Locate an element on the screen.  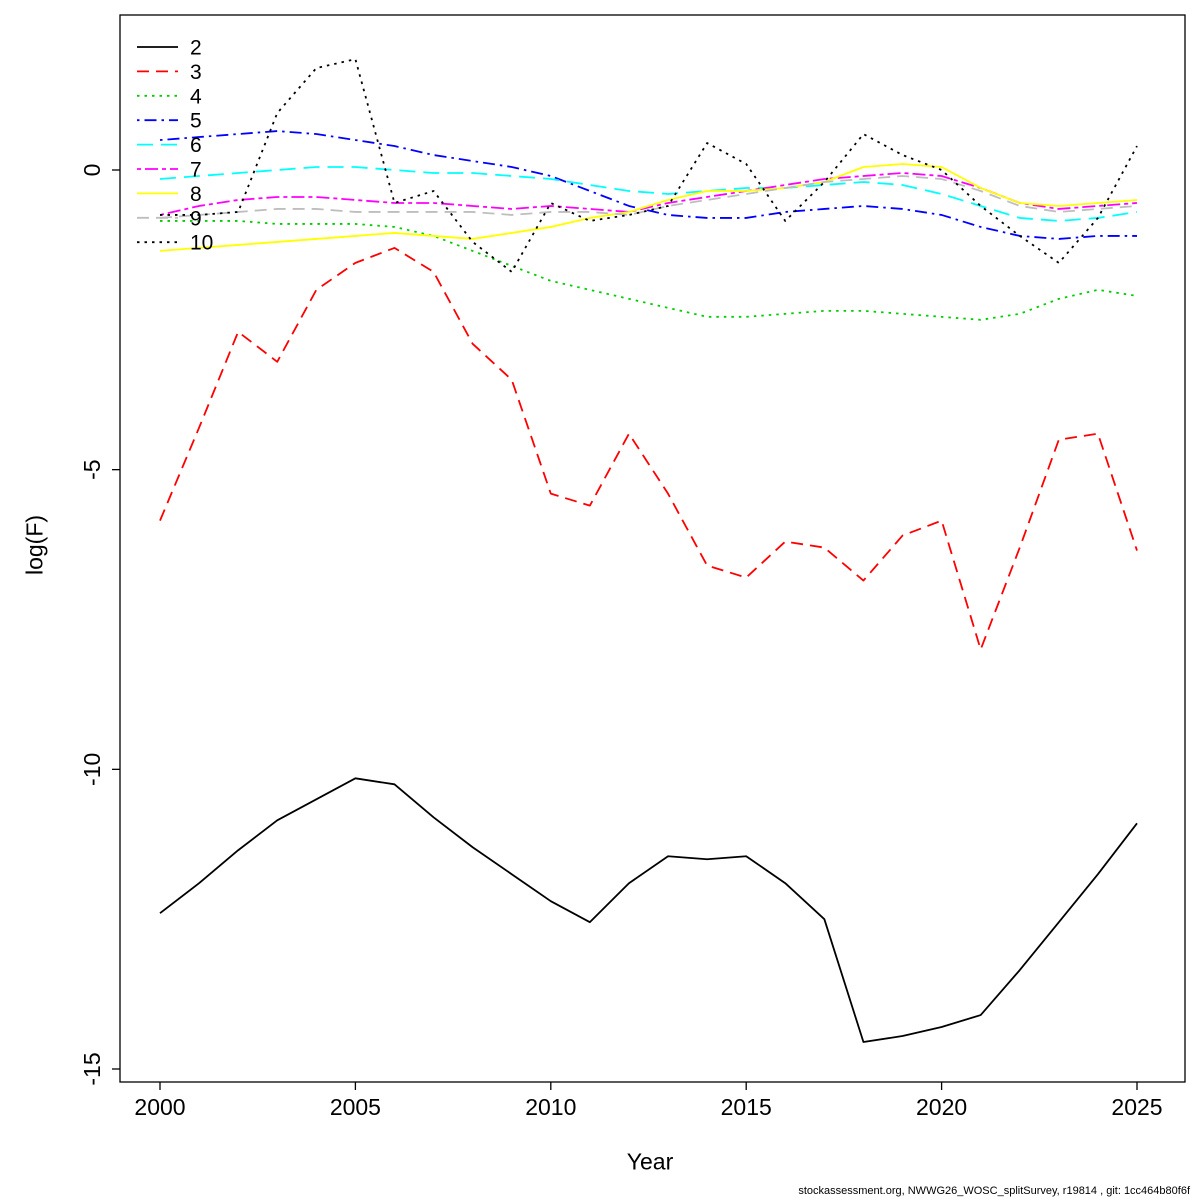
x-tick-label: 2025 is located at coordinates (1136, 1107).